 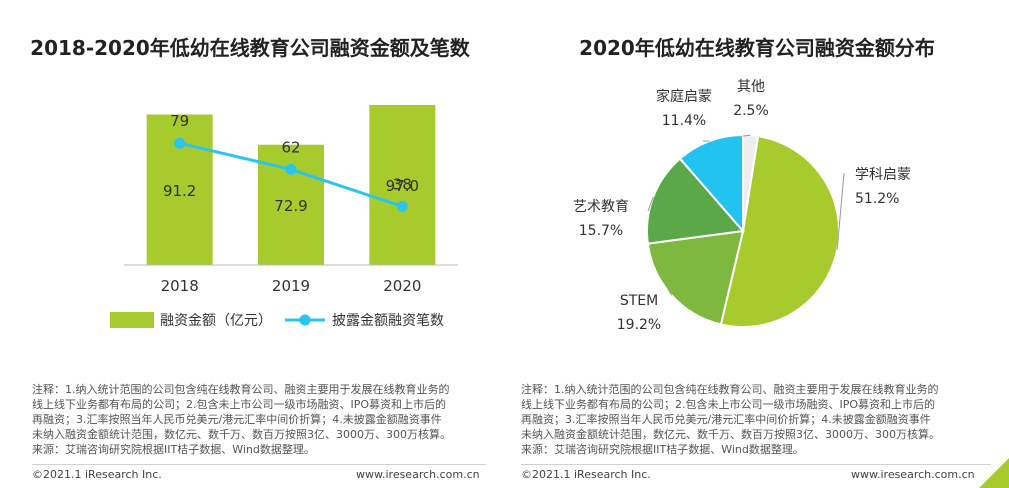 What do you see at coordinates (751, 111) in the screenshot?
I see `pie-slice-value: 2.5%` at bounding box center [751, 111].